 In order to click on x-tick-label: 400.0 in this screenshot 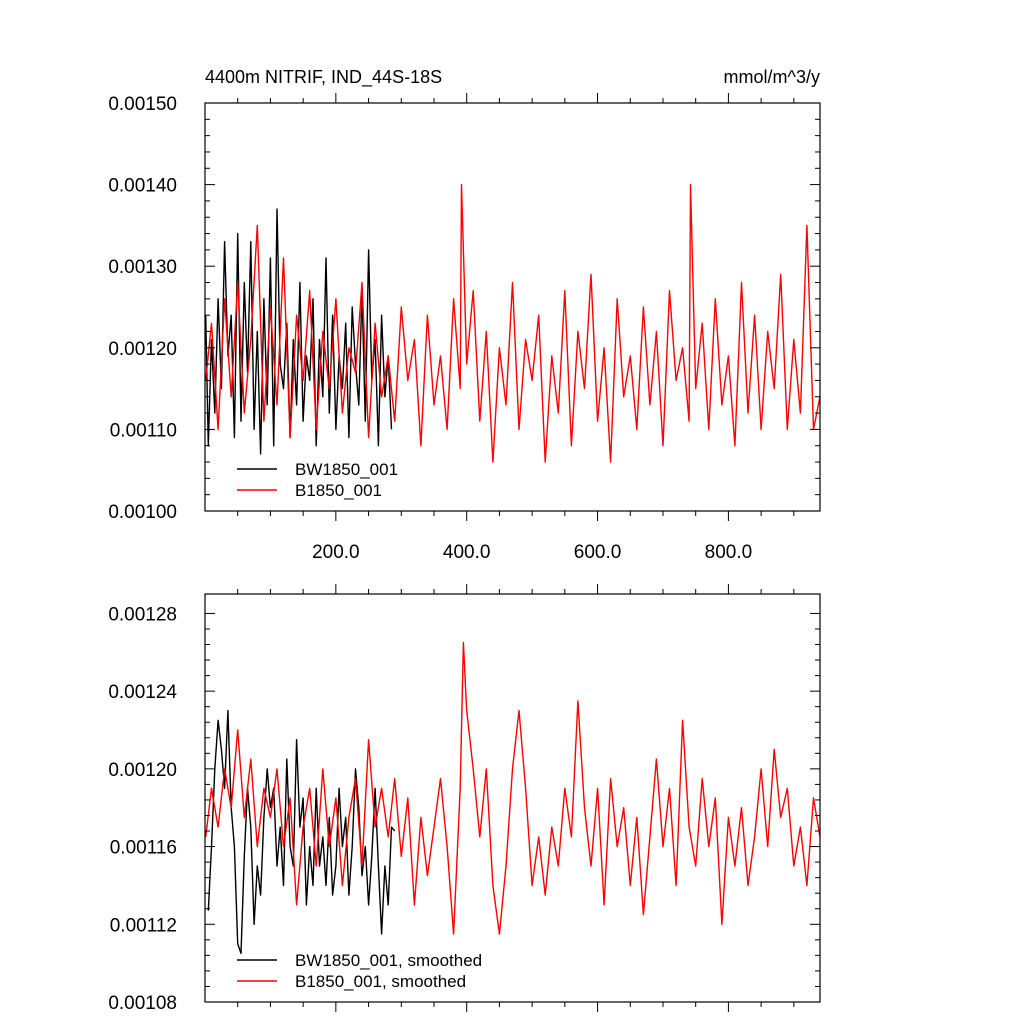, I will do `click(467, 552)`.